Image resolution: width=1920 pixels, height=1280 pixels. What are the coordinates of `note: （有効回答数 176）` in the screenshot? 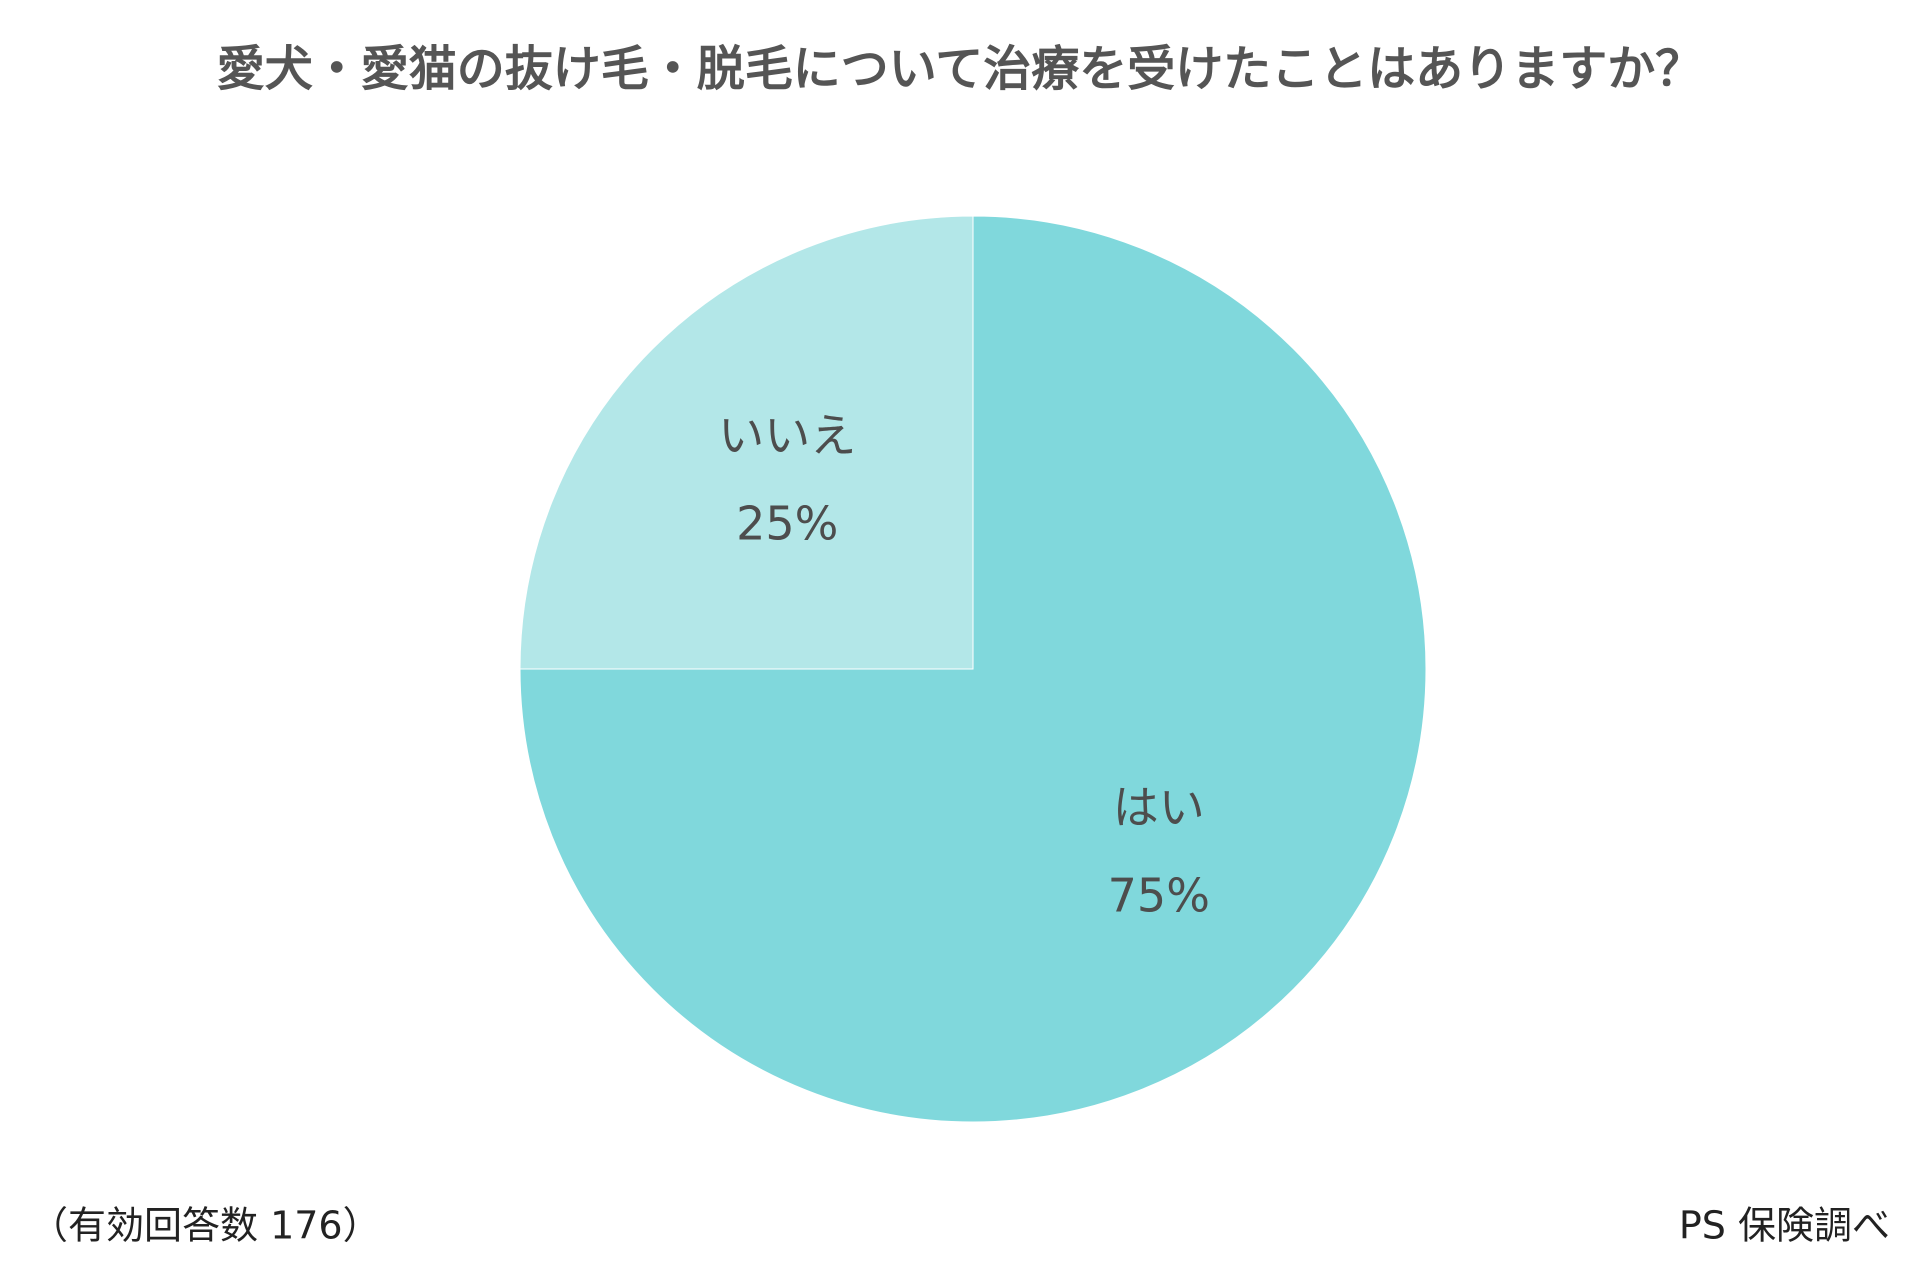 It's located at (205, 1226).